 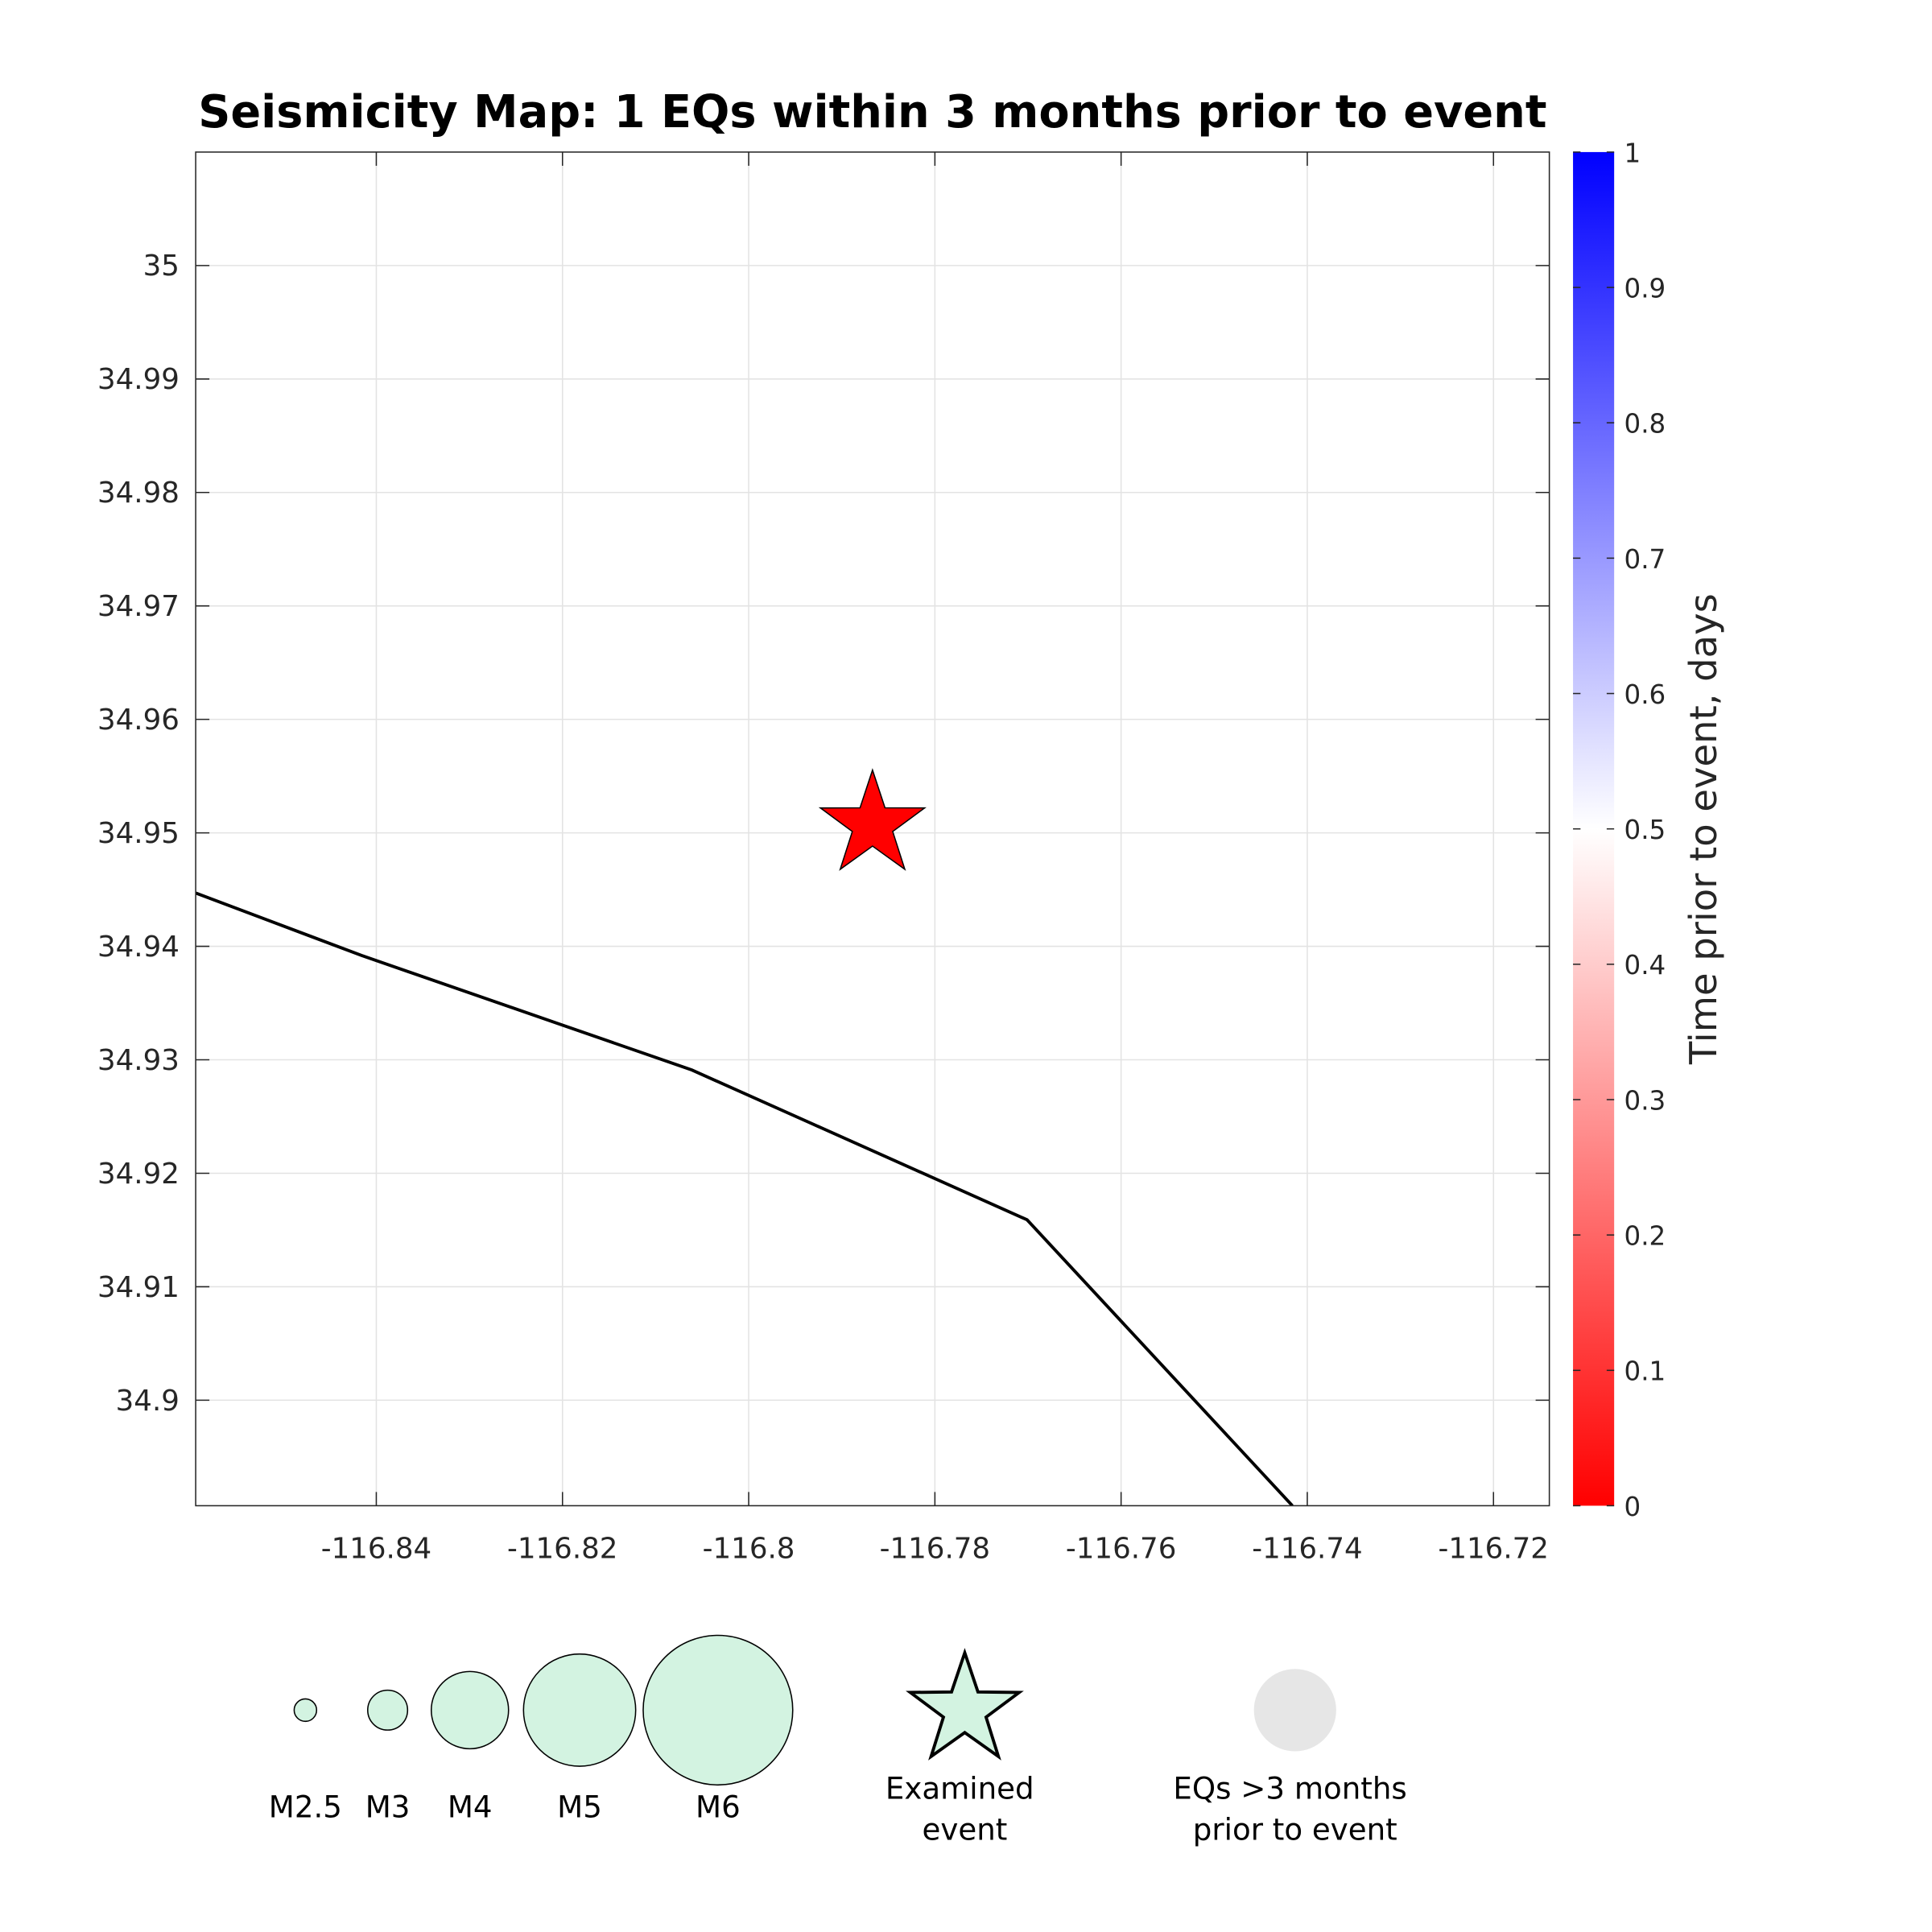 I want to click on y-tick-label: 34.9, so click(x=148, y=1401).